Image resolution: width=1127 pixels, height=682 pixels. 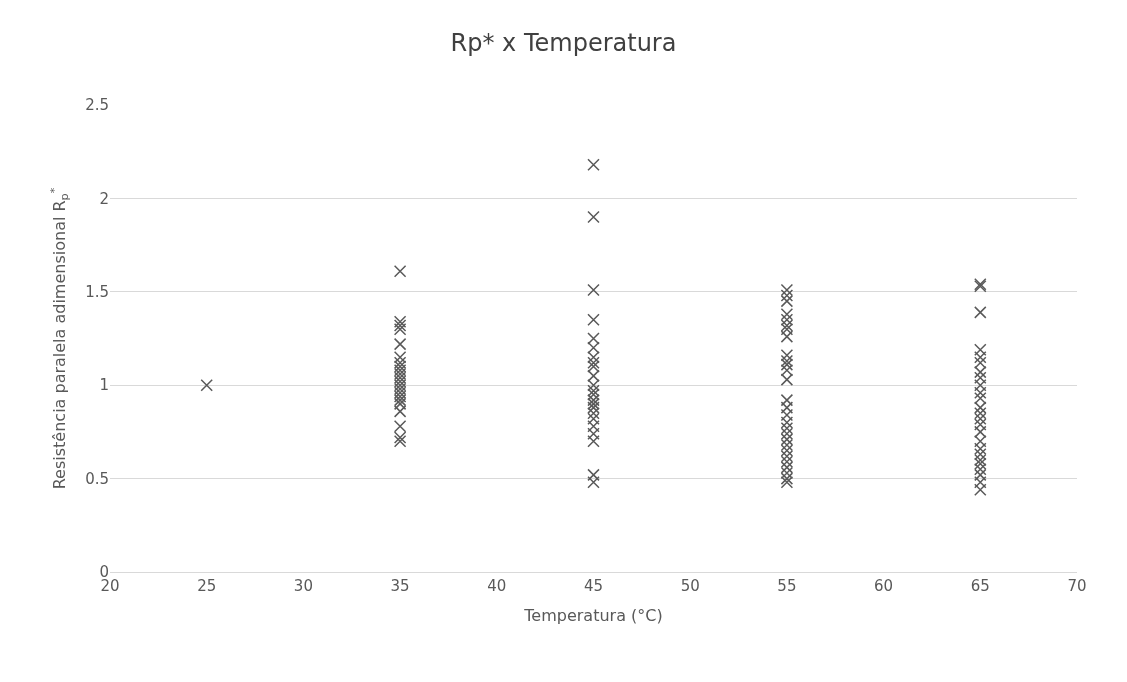 I want to click on x-tick-label: 50, so click(x=690, y=586).